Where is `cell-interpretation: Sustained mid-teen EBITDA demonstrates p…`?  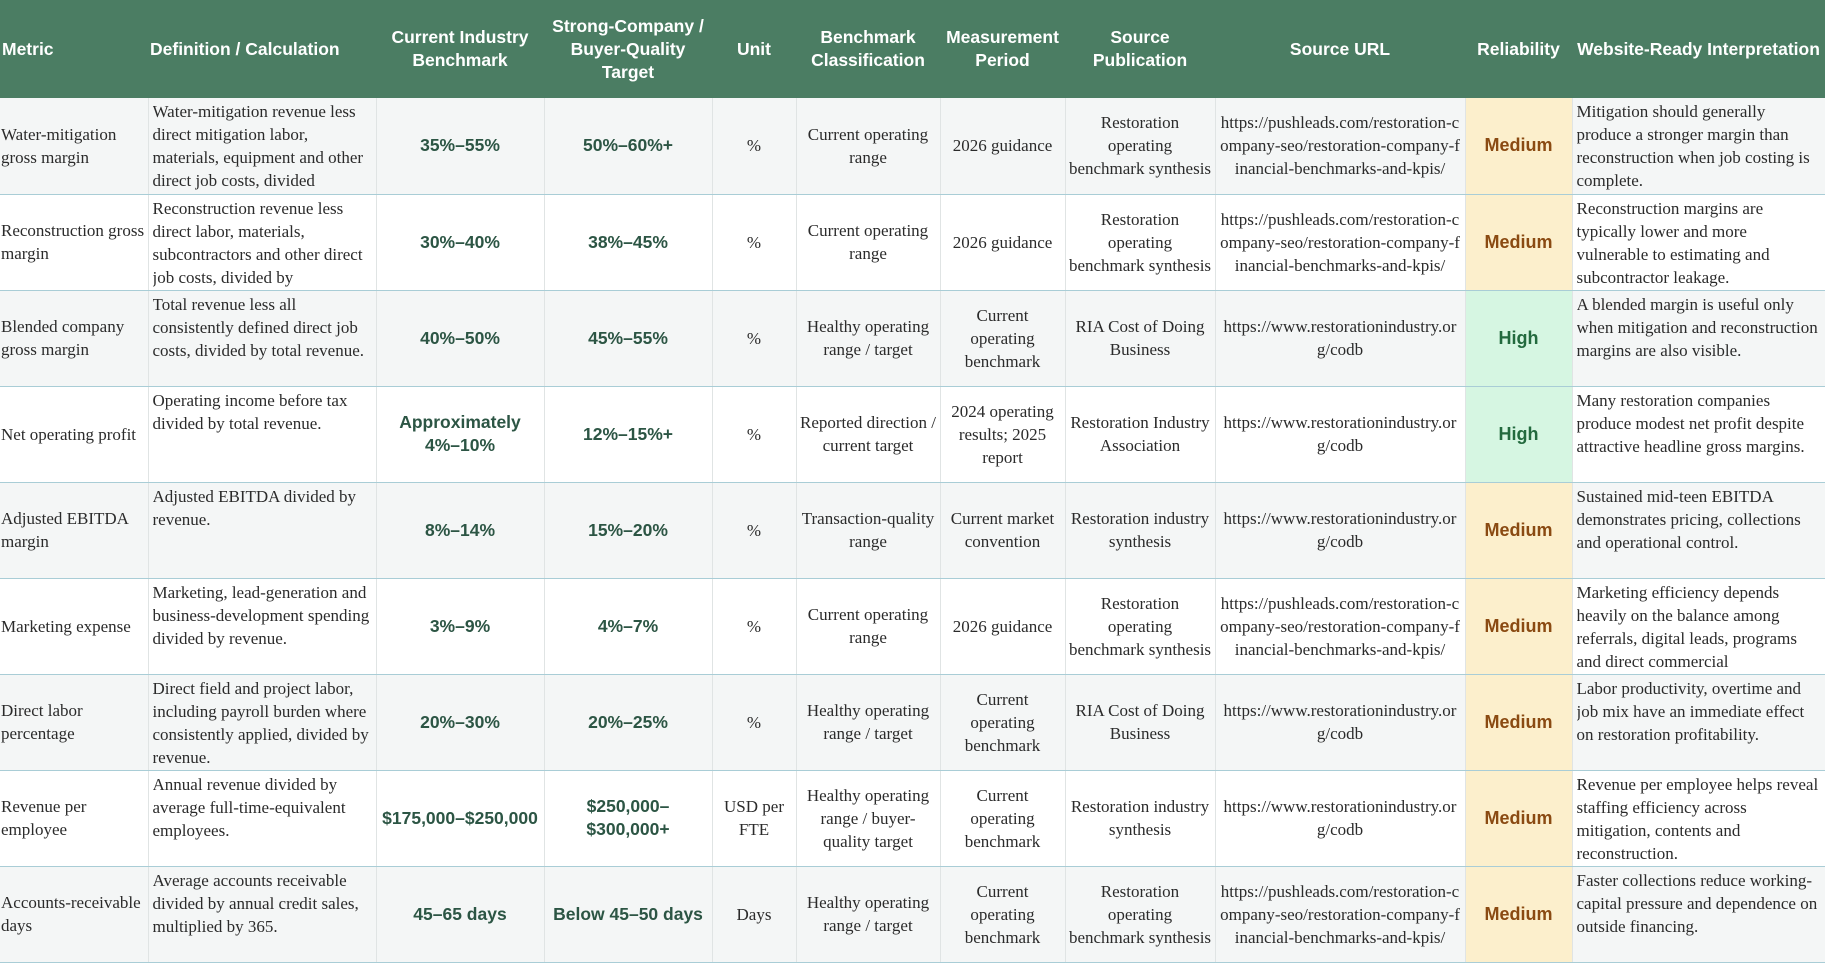 cell-interpretation: Sustained mid-teen EBITDA demonstrates p… is located at coordinates (1698, 530).